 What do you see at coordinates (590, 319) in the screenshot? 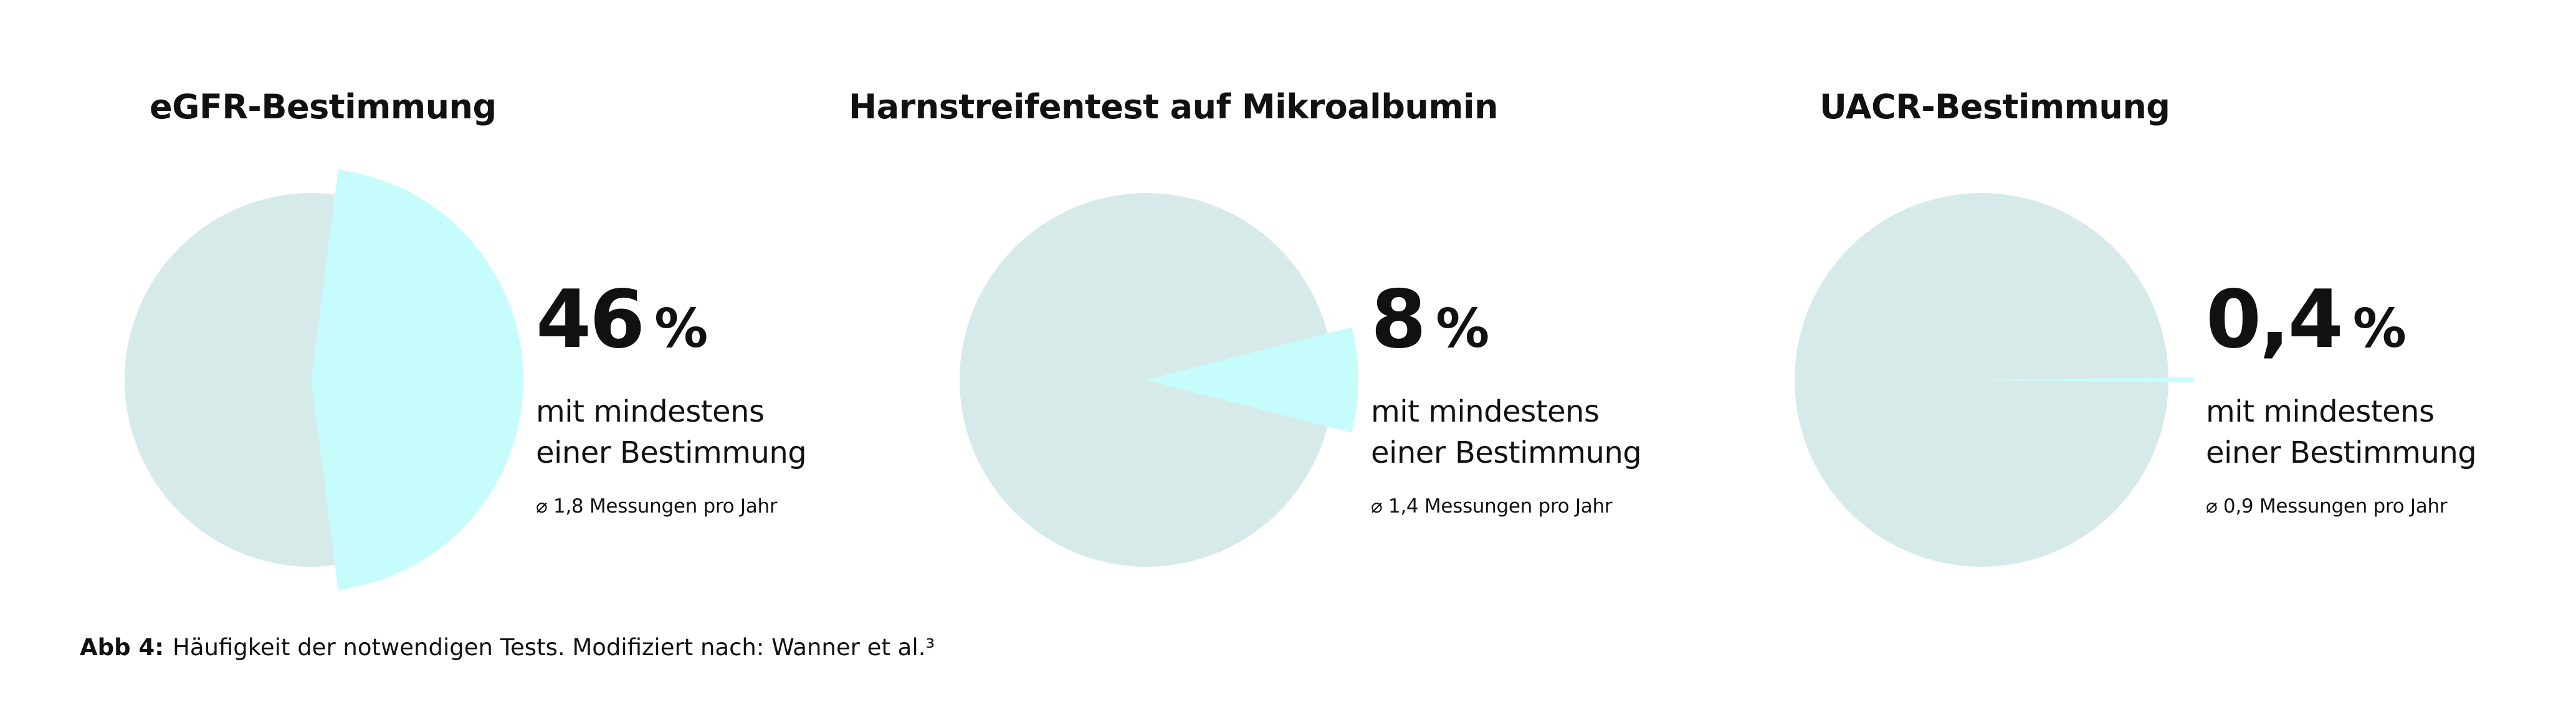
I see `stat-number: 46` at bounding box center [590, 319].